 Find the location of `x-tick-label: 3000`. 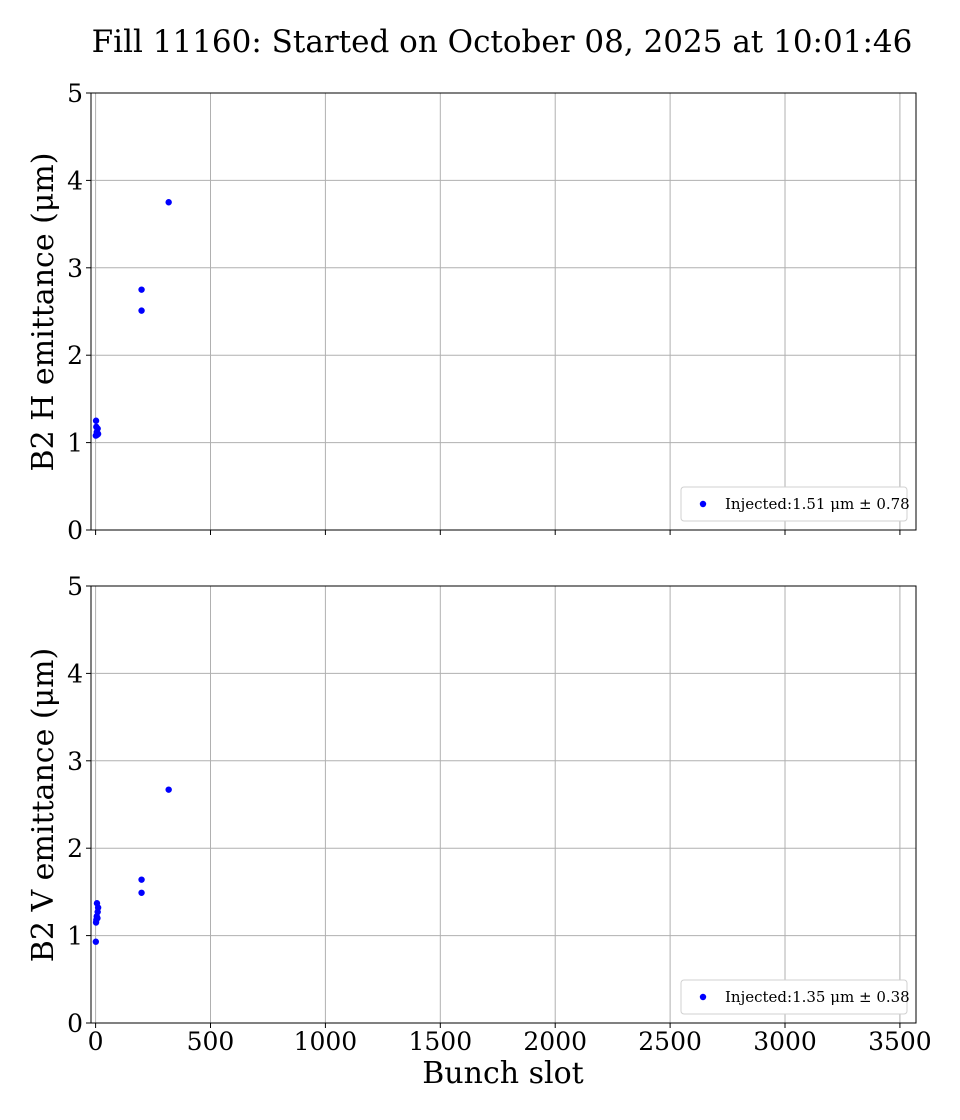

x-tick-label: 3000 is located at coordinates (785, 1041).